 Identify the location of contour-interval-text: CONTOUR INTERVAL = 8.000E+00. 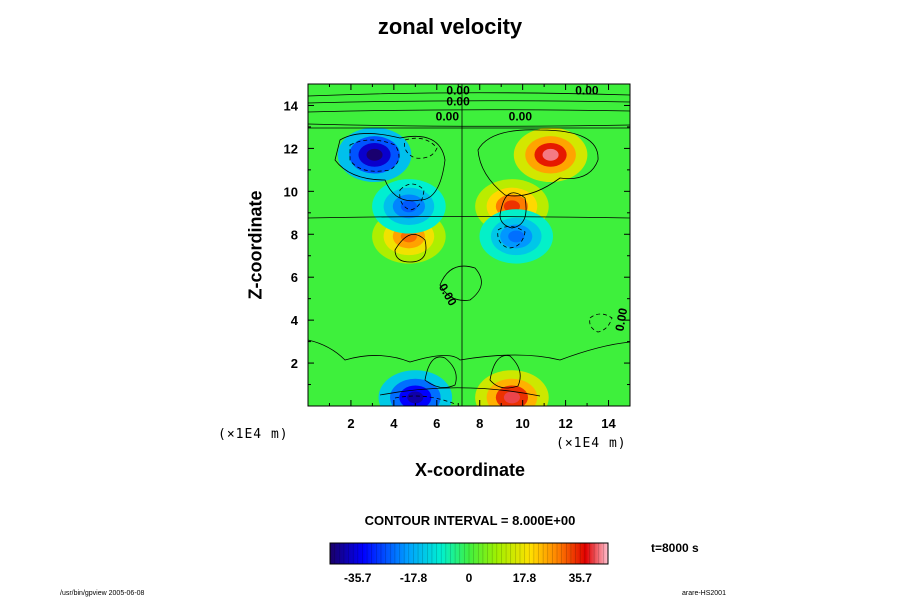
(470, 520).